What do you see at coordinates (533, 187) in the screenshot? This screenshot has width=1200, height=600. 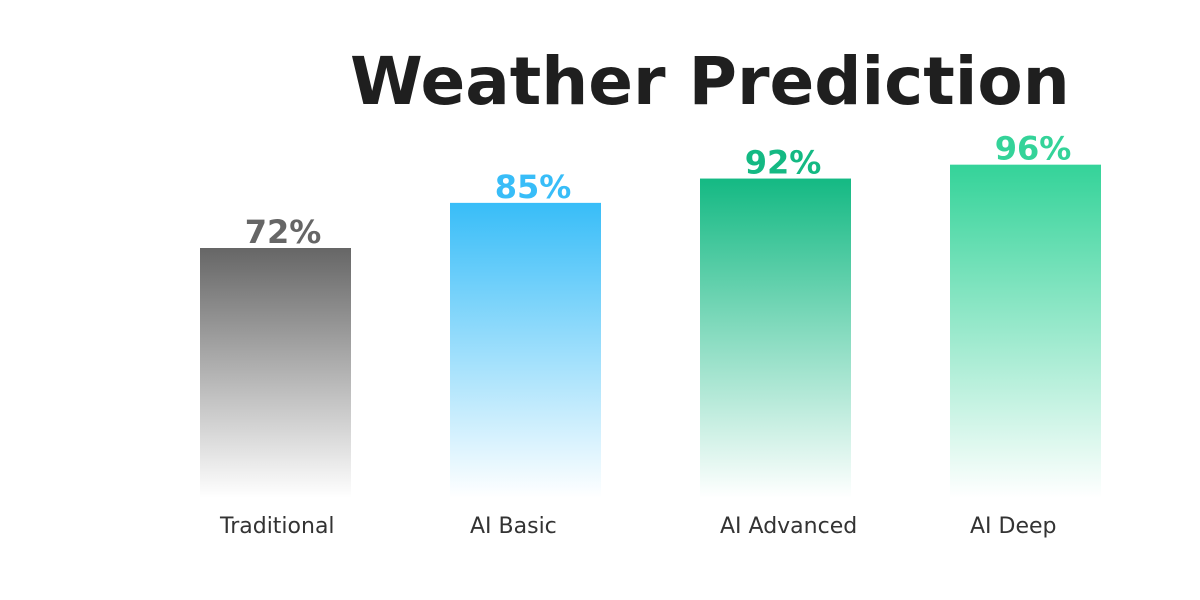 I see `value-label: 85%` at bounding box center [533, 187].